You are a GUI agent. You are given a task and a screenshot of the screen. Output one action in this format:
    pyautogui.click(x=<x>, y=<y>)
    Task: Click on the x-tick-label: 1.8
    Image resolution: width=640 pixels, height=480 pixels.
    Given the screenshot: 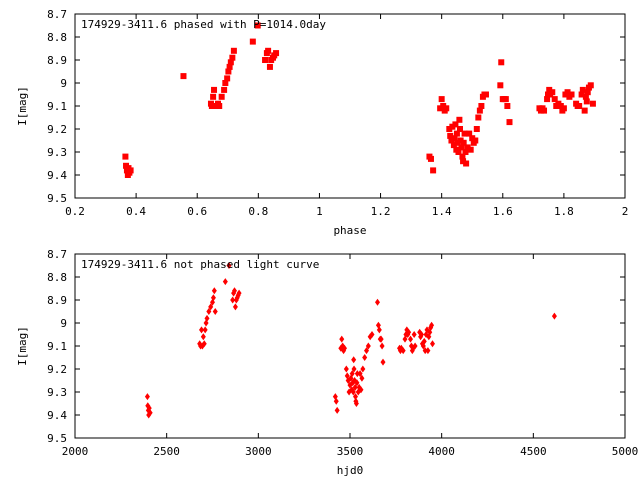 What is the action you would take?
    pyautogui.click(x=564, y=211)
    